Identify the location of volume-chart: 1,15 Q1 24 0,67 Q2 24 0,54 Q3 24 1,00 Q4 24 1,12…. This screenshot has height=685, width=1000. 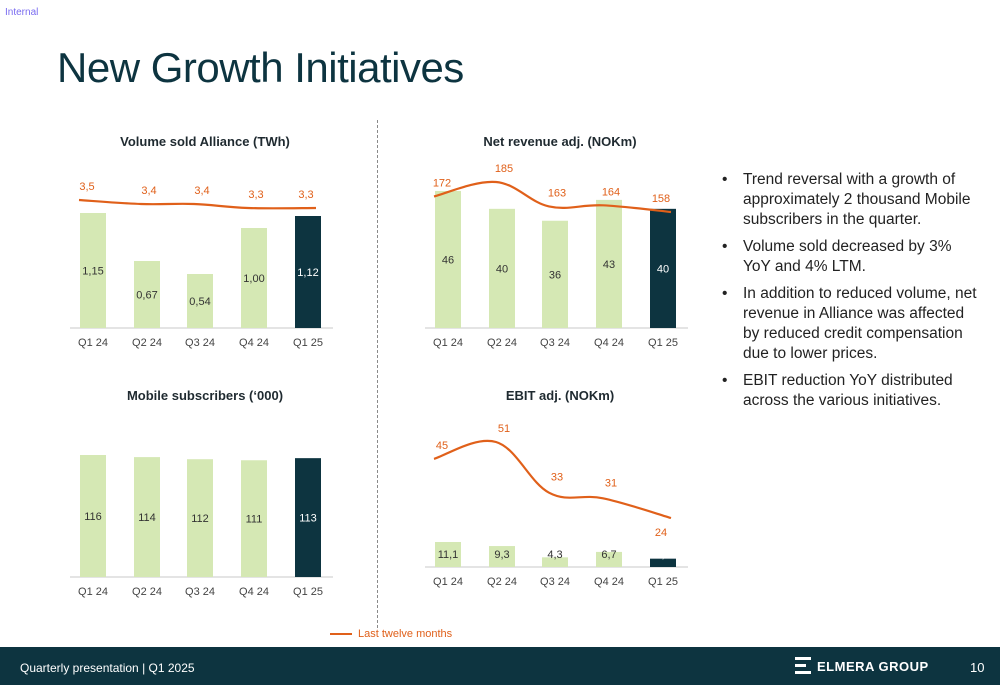
(201, 265).